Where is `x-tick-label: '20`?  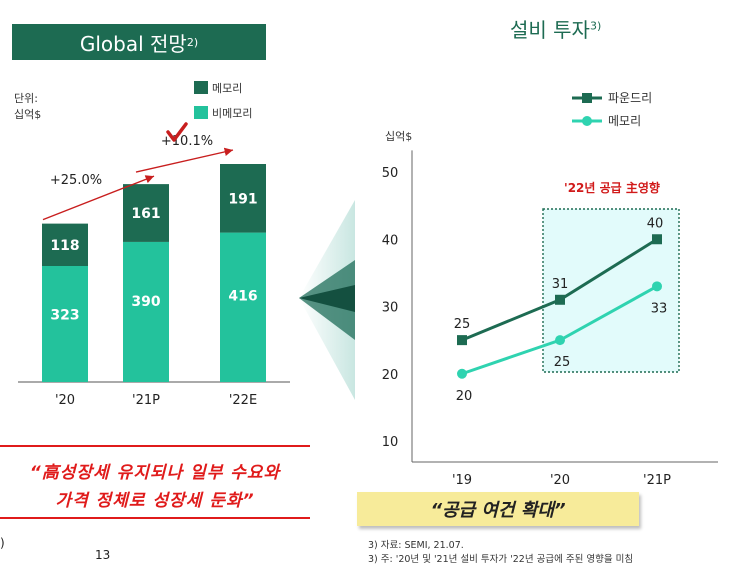
x-tick-label: '20 is located at coordinates (560, 480).